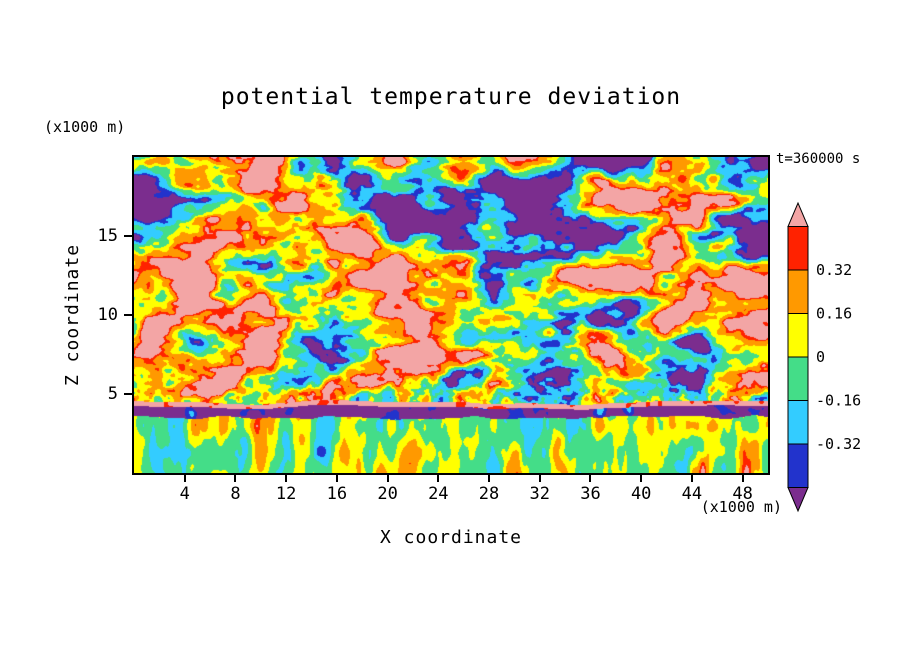  I want to click on time-annotation: t=360000 s, so click(818, 159).